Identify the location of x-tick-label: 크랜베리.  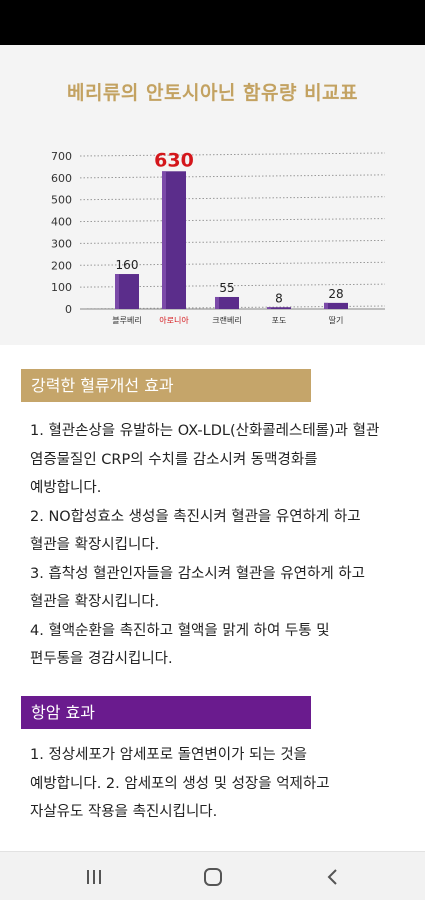
(226, 320).